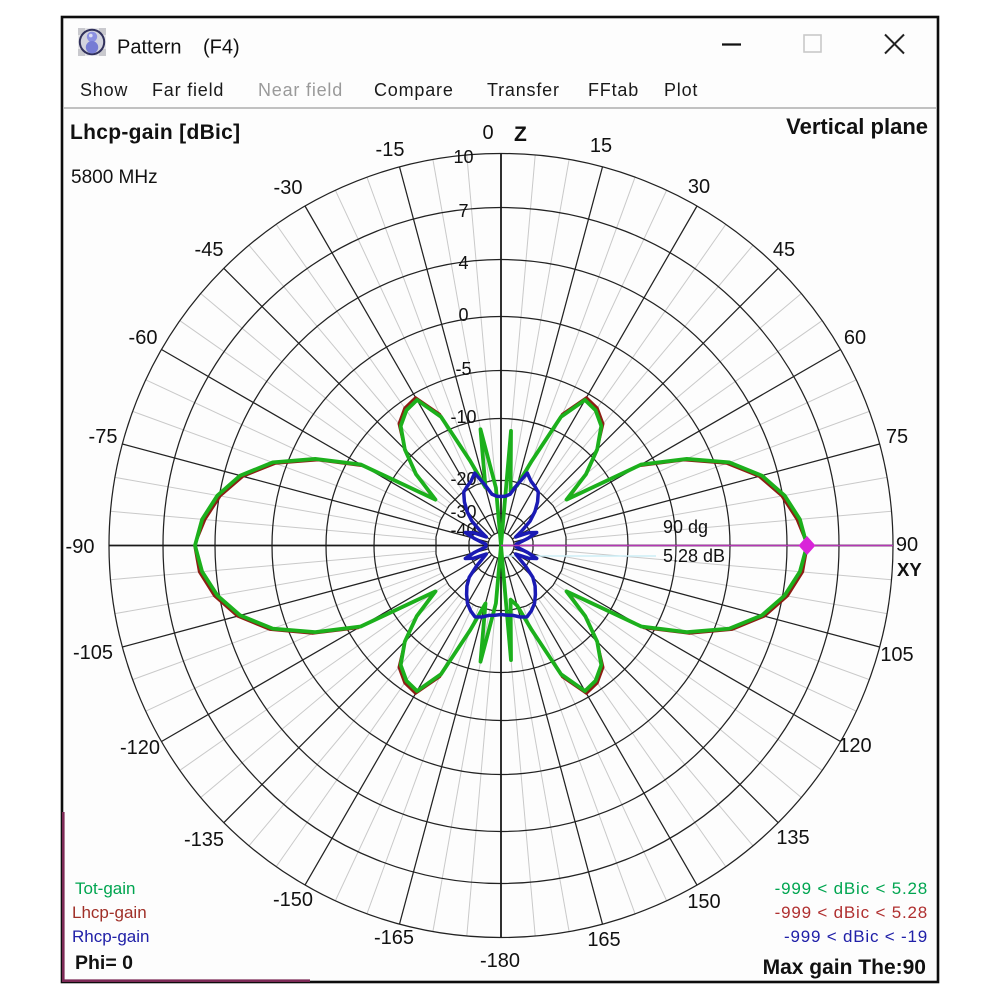  What do you see at coordinates (784, 250) in the screenshot?
I see `svg-text: 45` at bounding box center [784, 250].